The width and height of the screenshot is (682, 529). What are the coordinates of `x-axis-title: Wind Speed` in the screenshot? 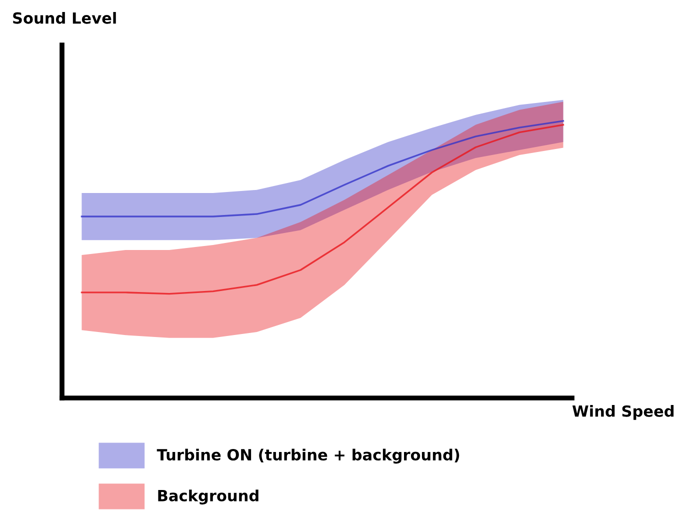 It's located at (623, 412).